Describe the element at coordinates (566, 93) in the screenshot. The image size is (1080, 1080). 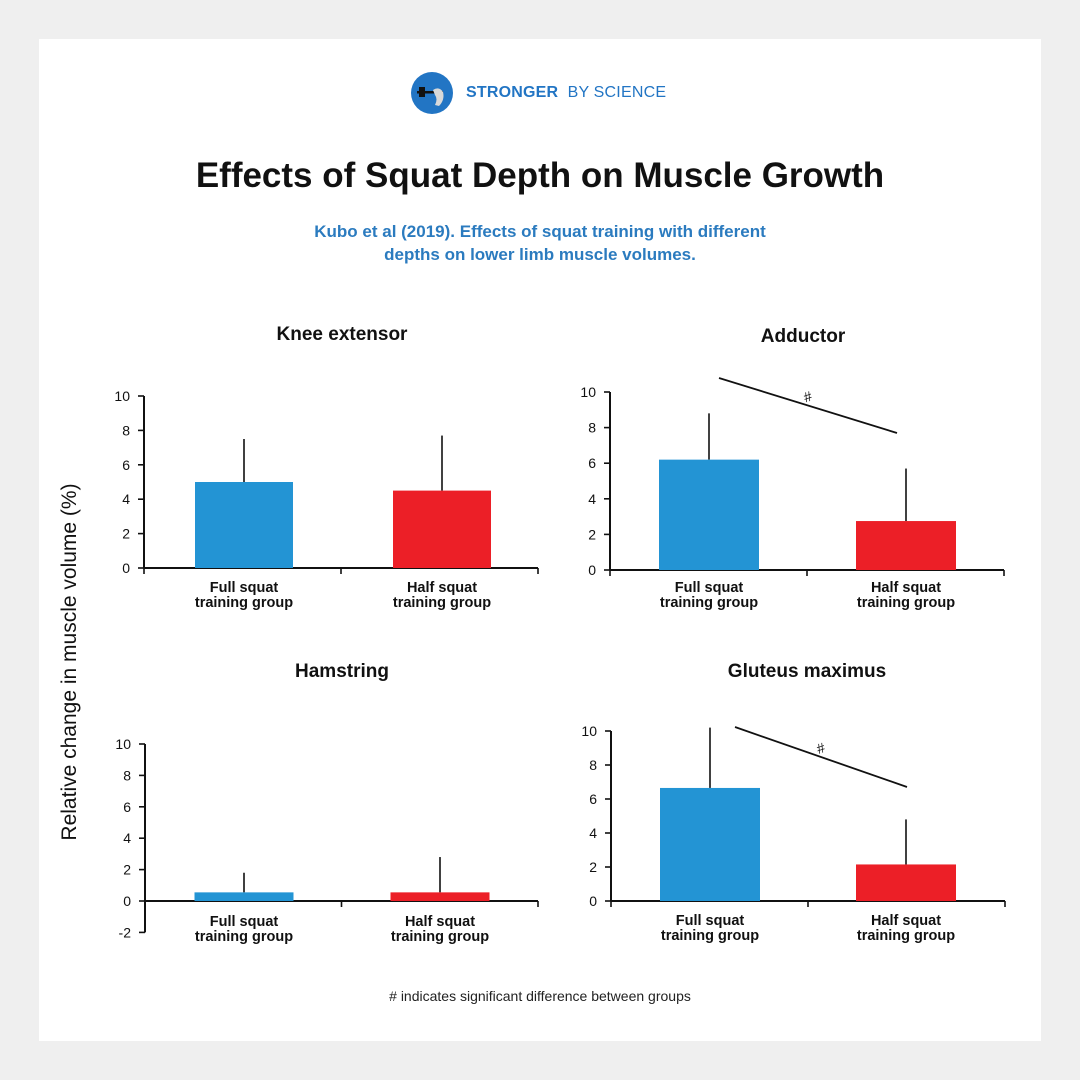
I see `brand-name: STRONGER BY SCIENCE` at that location.